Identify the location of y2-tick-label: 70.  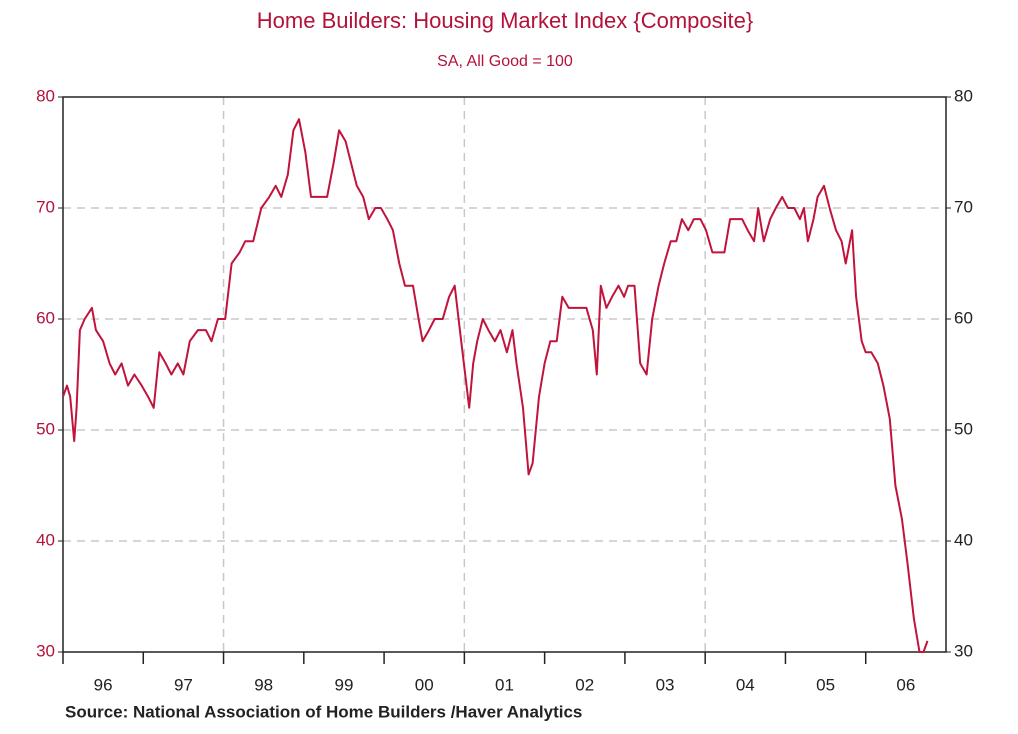
(963, 206).